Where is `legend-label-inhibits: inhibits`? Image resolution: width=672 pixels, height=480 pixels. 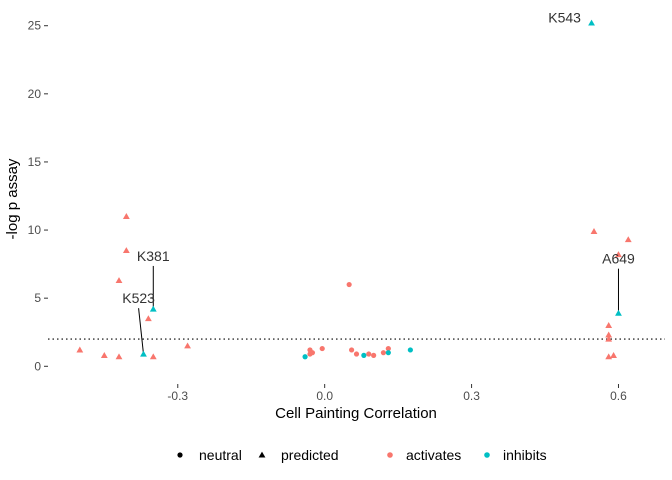 legend-label-inhibits: inhibits is located at coordinates (525, 455).